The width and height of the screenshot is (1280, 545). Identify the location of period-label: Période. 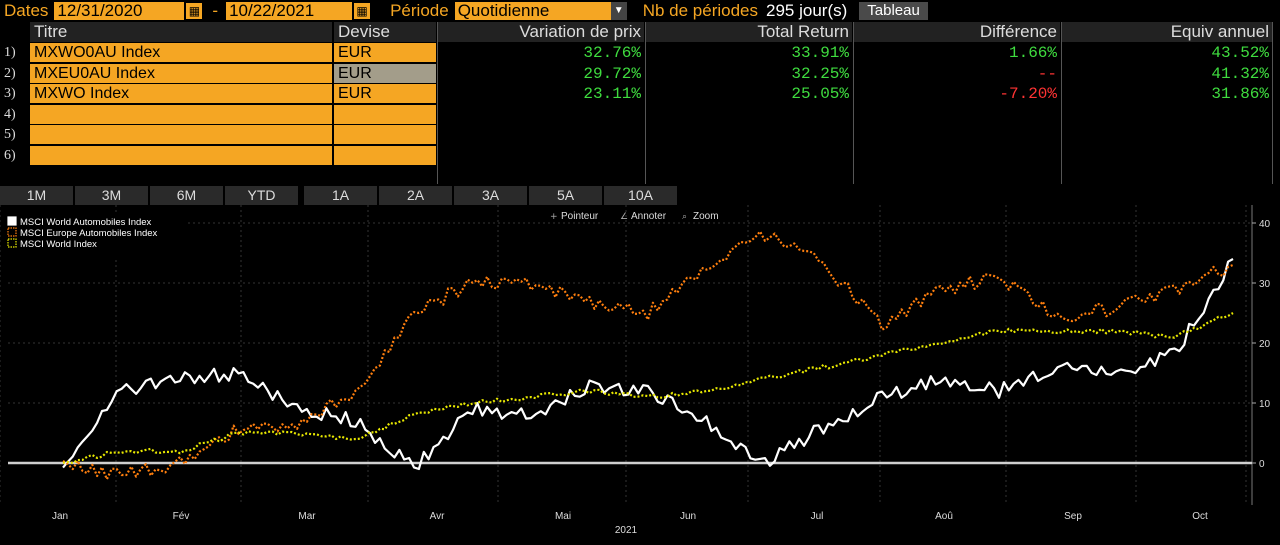
(419, 10).